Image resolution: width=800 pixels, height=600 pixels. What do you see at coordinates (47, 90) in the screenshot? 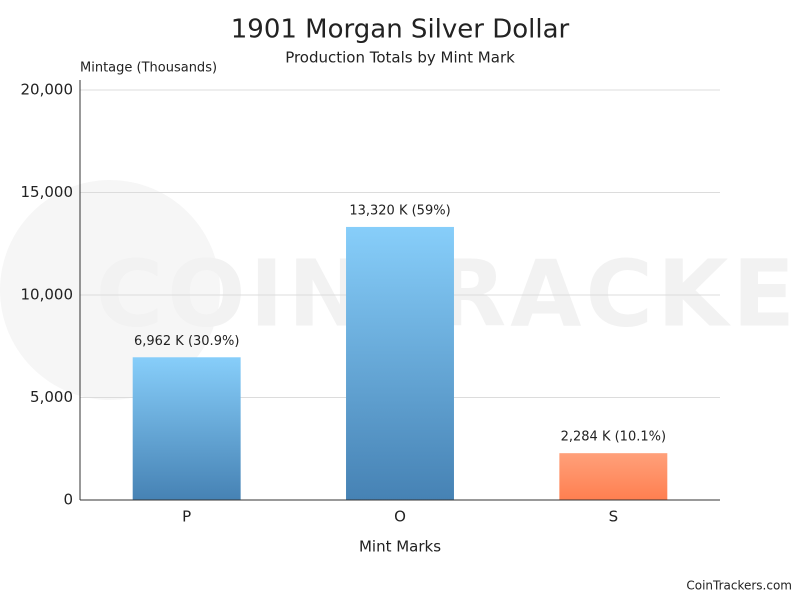
I see `y-tick-label: 20,000` at bounding box center [47, 90].